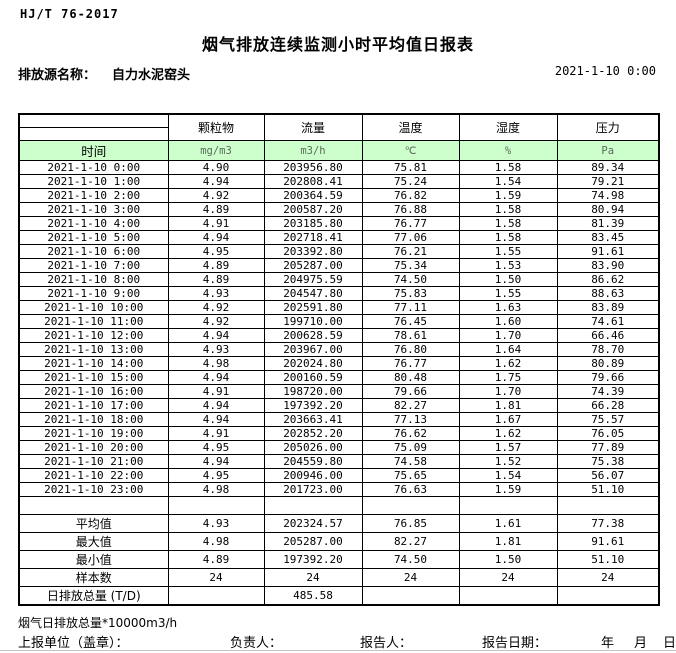 The width and height of the screenshot is (676, 653). Describe the element at coordinates (410, 251) in the screenshot. I see `value-cell: 76.21` at that location.